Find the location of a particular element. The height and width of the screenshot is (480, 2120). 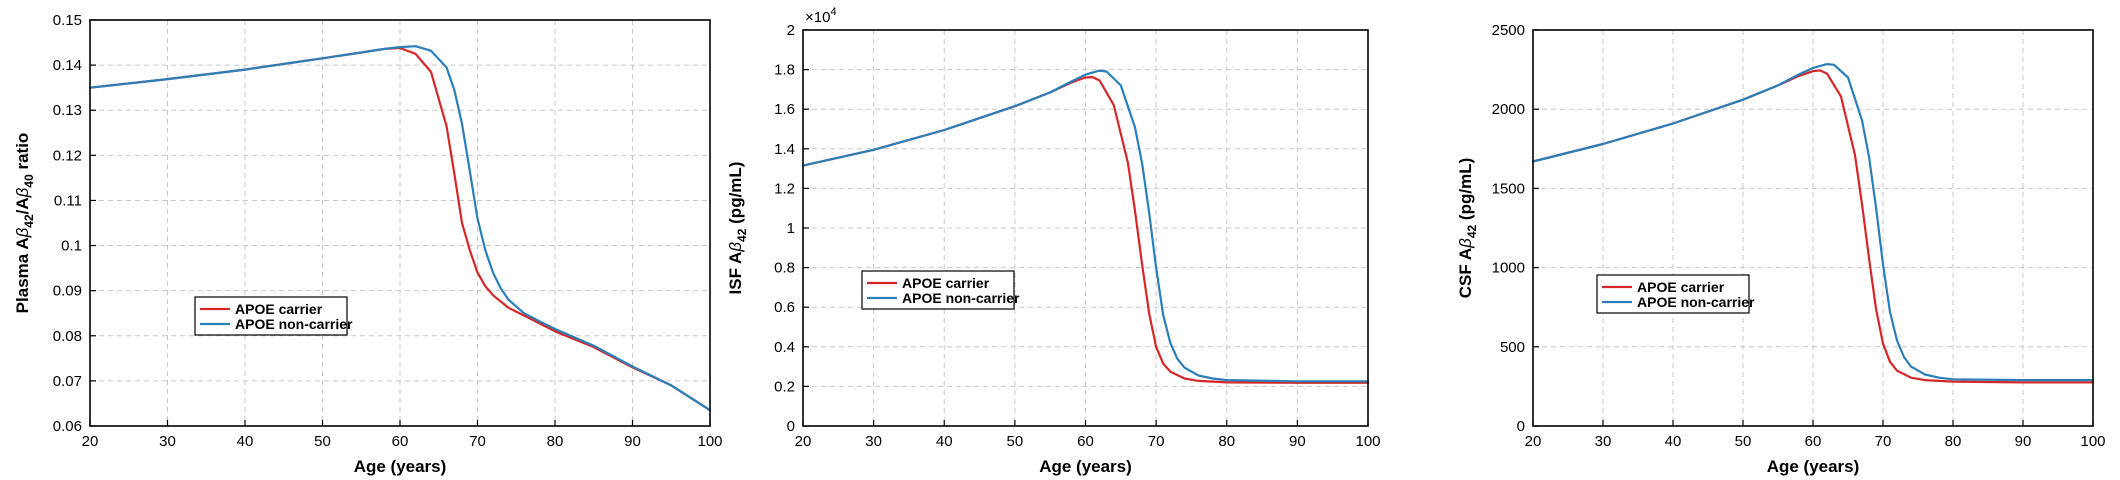

y-tick-label: 2500 is located at coordinates (1508, 30).